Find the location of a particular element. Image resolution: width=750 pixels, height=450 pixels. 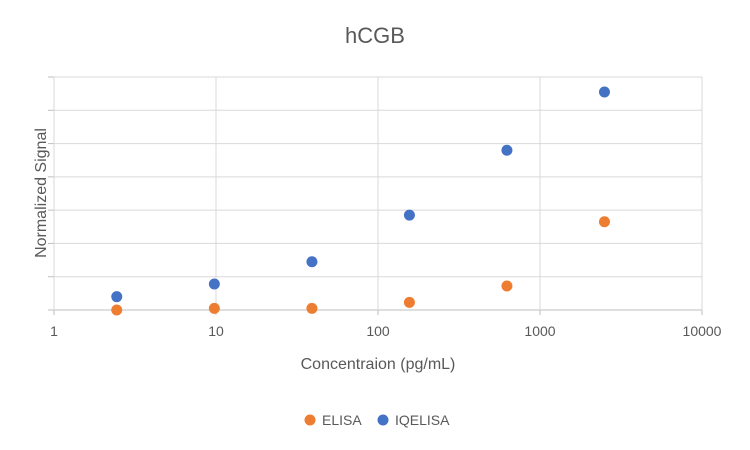

legend-marker-iqelisa is located at coordinates (383, 420).